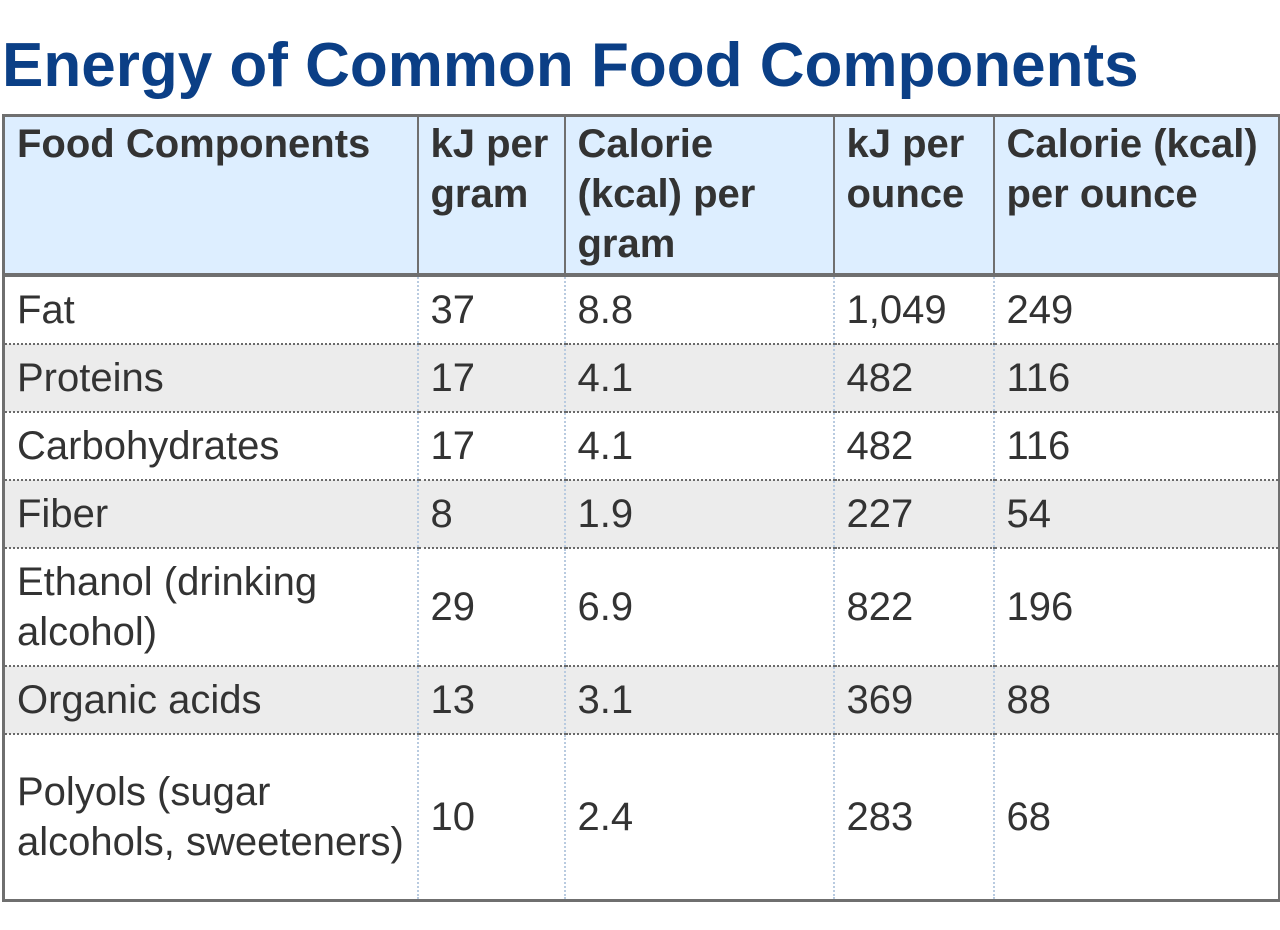 This screenshot has width=1280, height=930. I want to click on cell-kj-per-gram: 37, so click(490, 310).